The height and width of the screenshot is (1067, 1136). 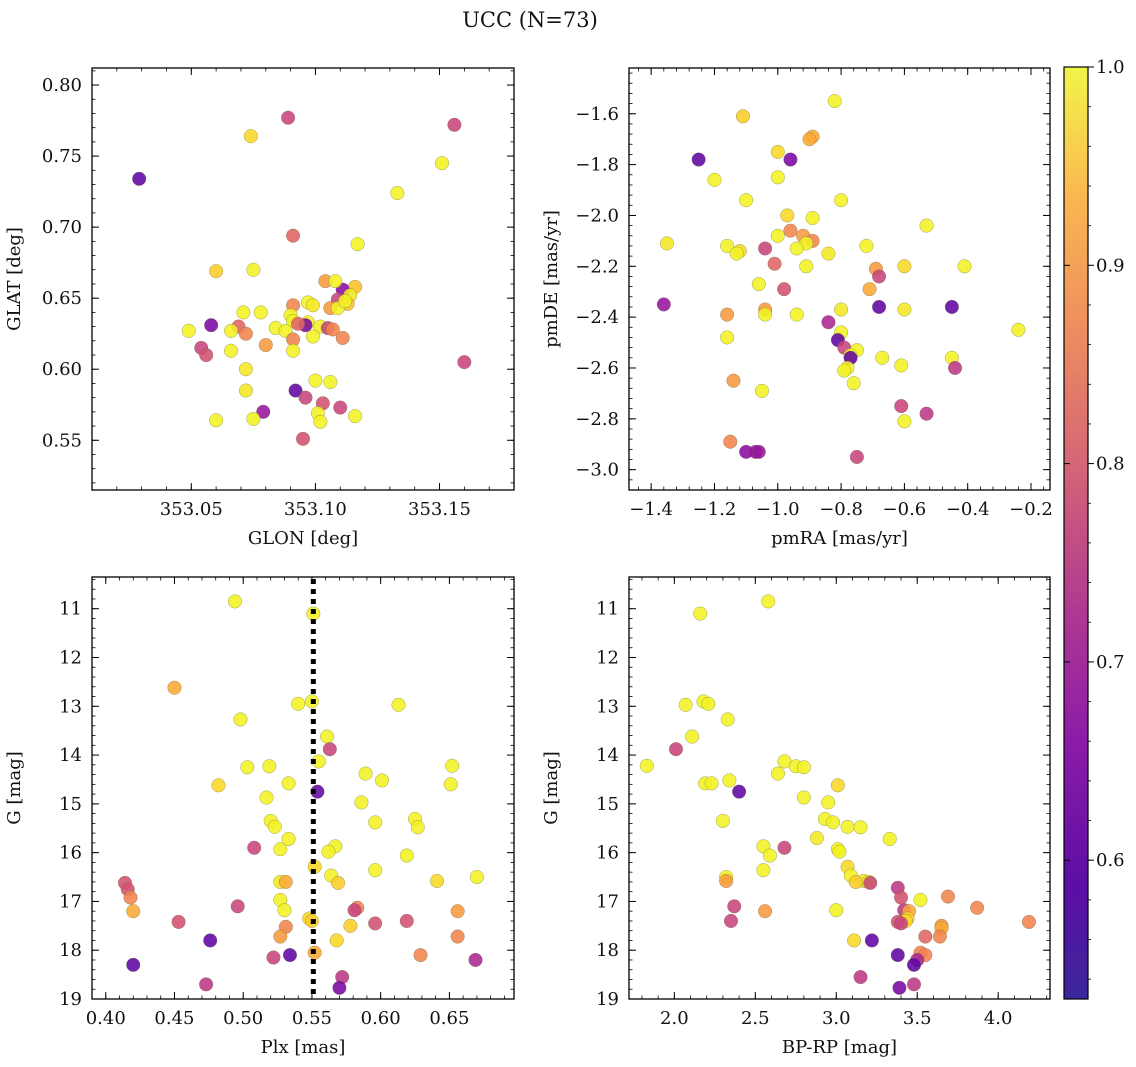 What do you see at coordinates (62, 85) in the screenshot?
I see `y-tick-label: 0.80` at bounding box center [62, 85].